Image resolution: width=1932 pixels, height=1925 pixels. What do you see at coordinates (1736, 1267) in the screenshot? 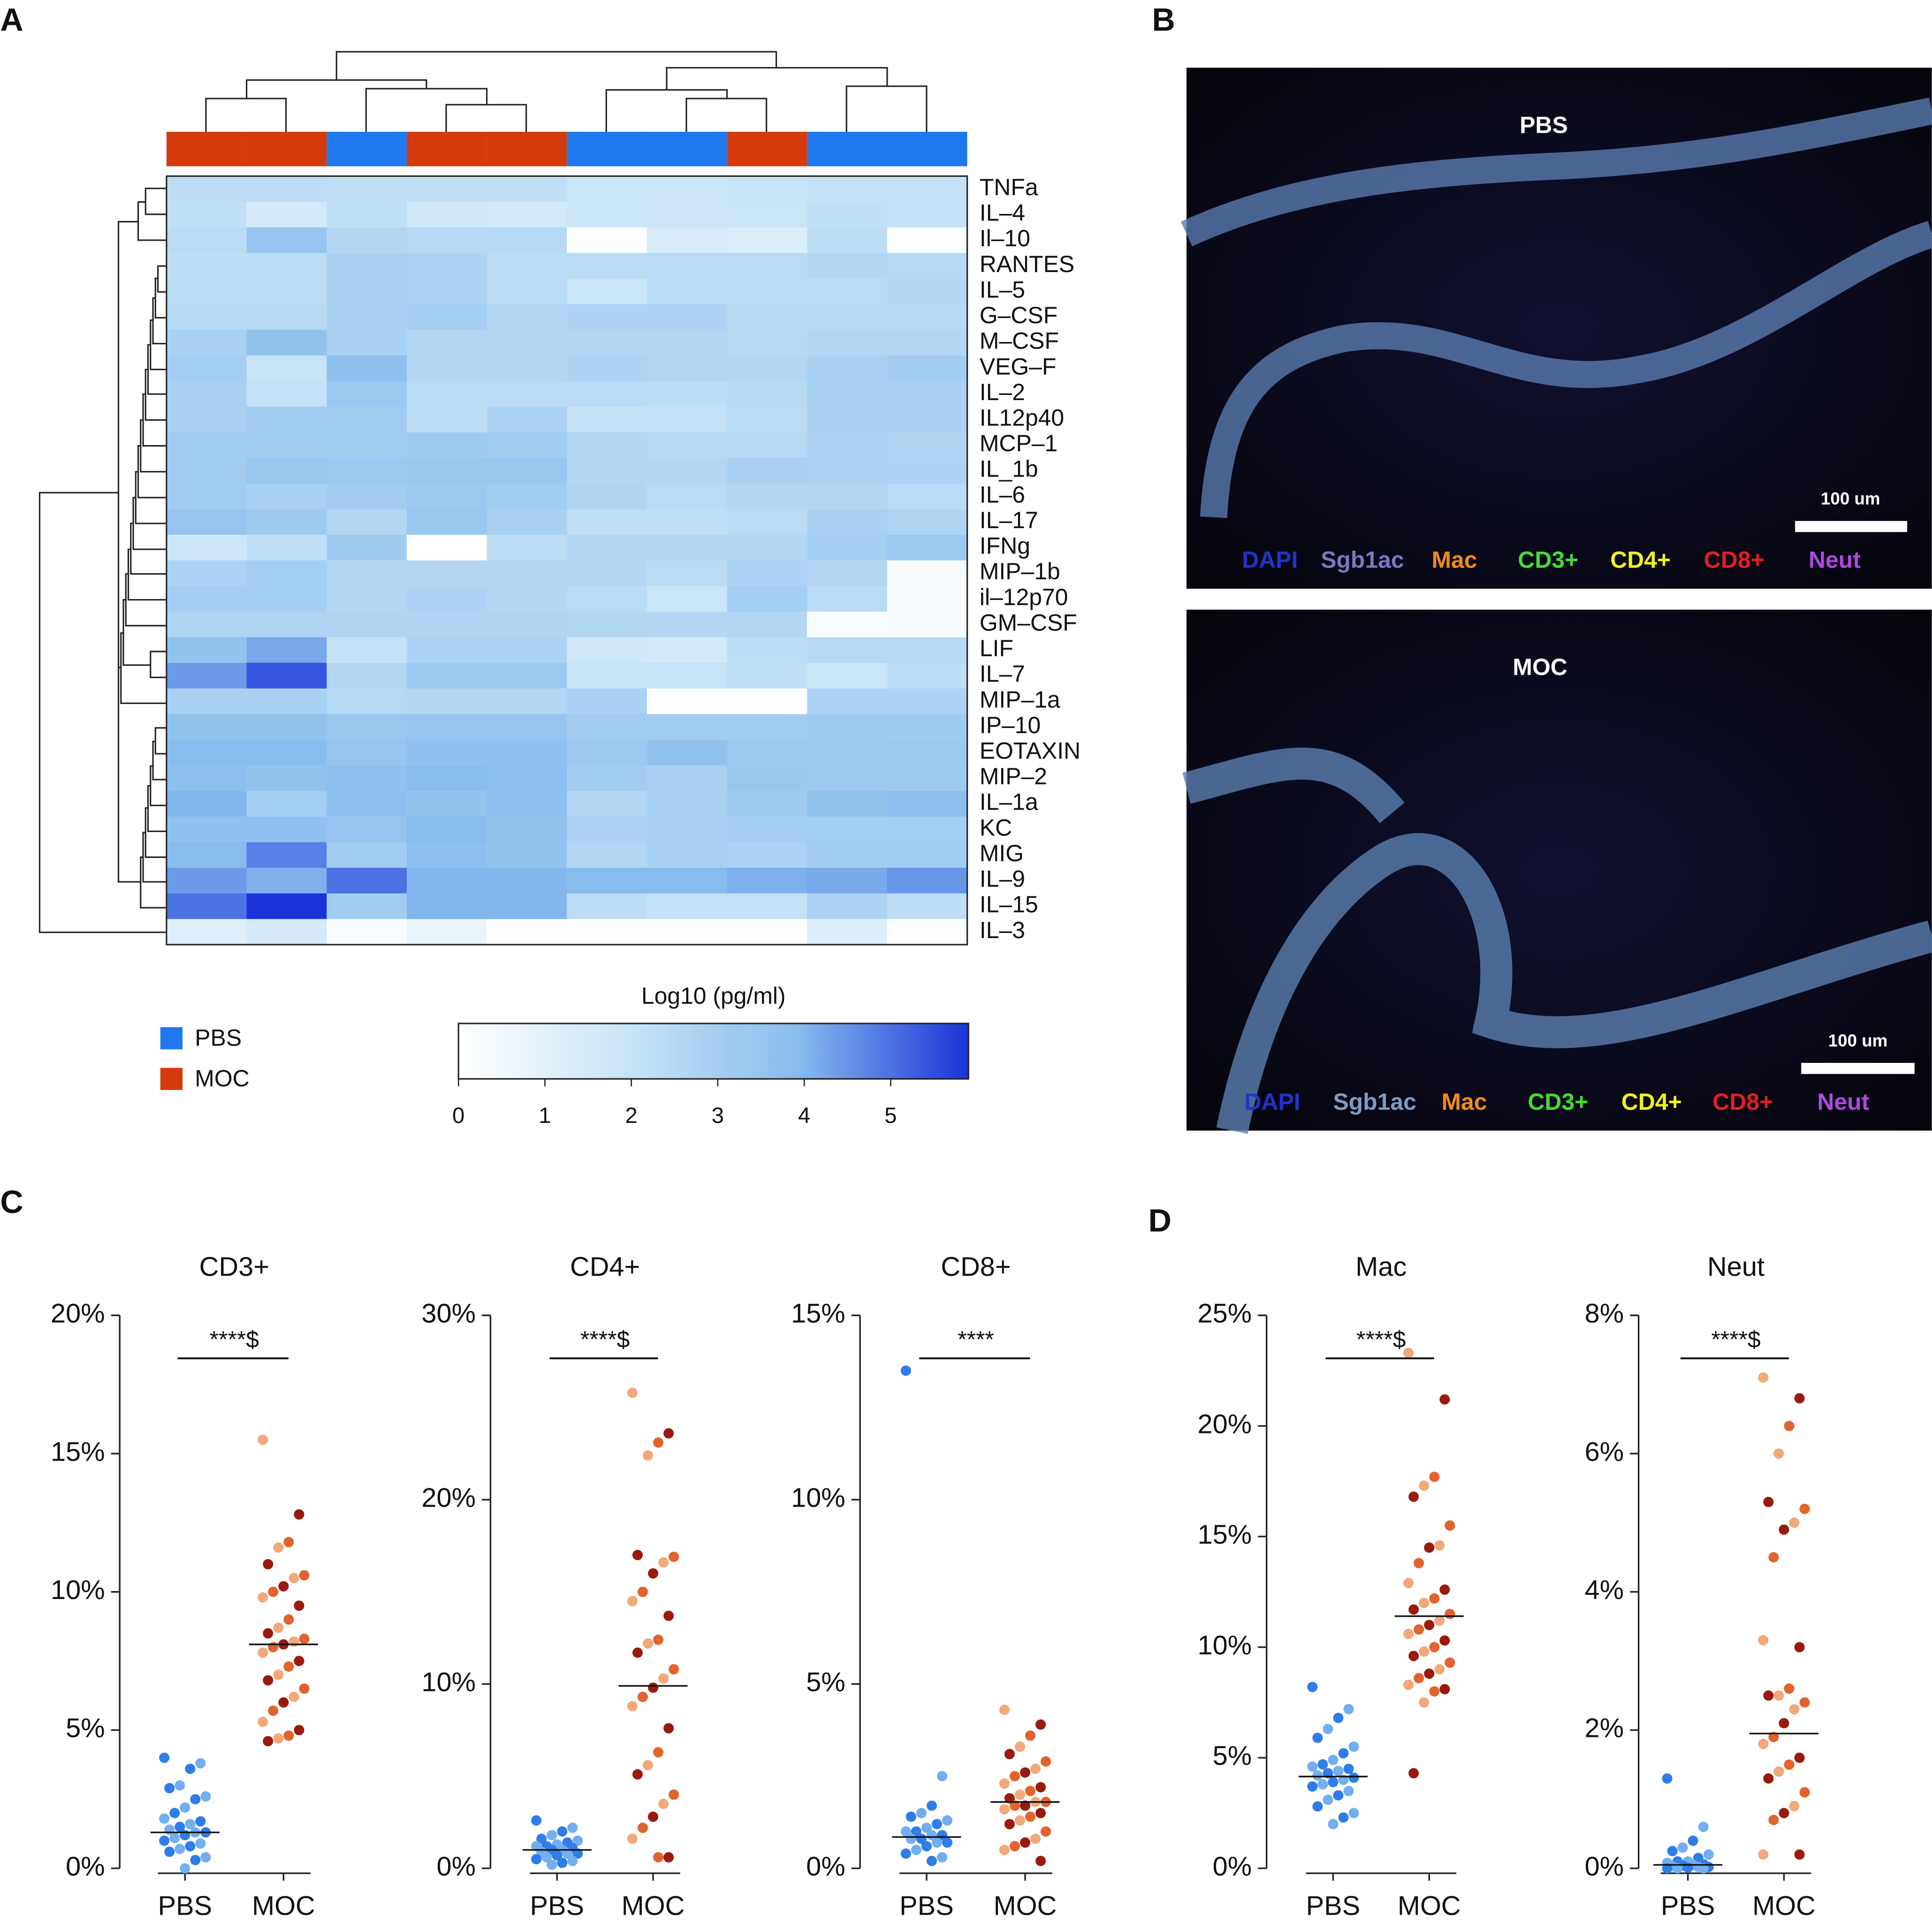
I see `chart-title: Neut` at bounding box center [1736, 1267].